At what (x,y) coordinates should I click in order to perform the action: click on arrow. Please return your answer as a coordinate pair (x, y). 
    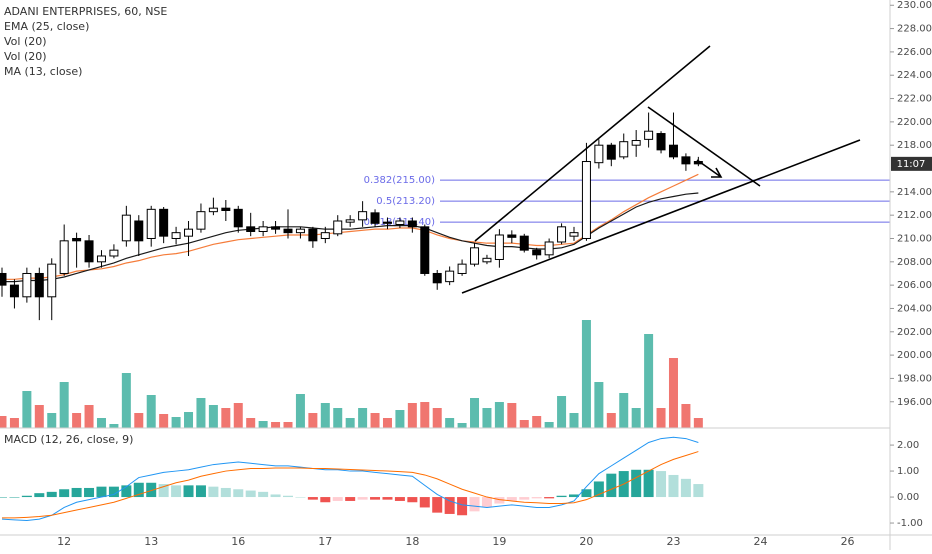
    Looking at the image, I should click on (709, 168).